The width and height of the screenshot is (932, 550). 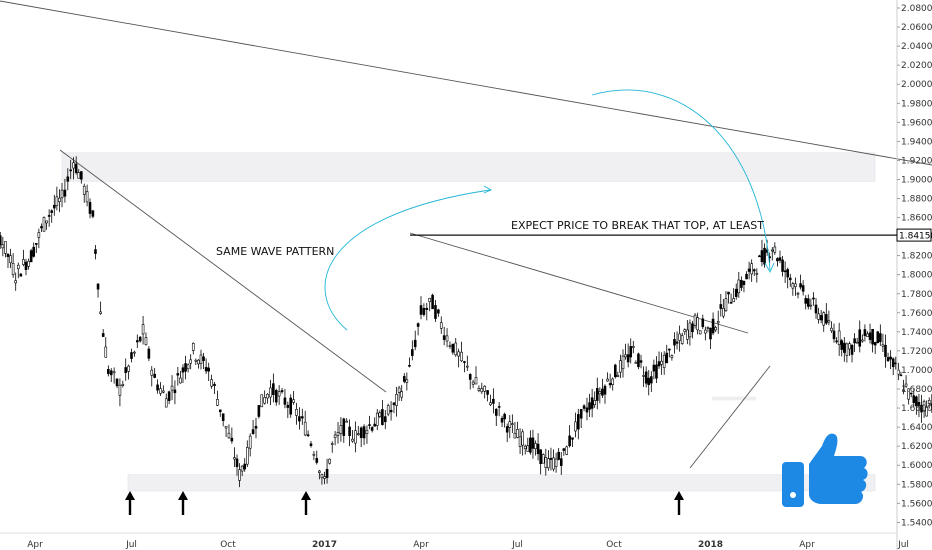 I want to click on x-tick-label: Jul, so click(x=131, y=545).